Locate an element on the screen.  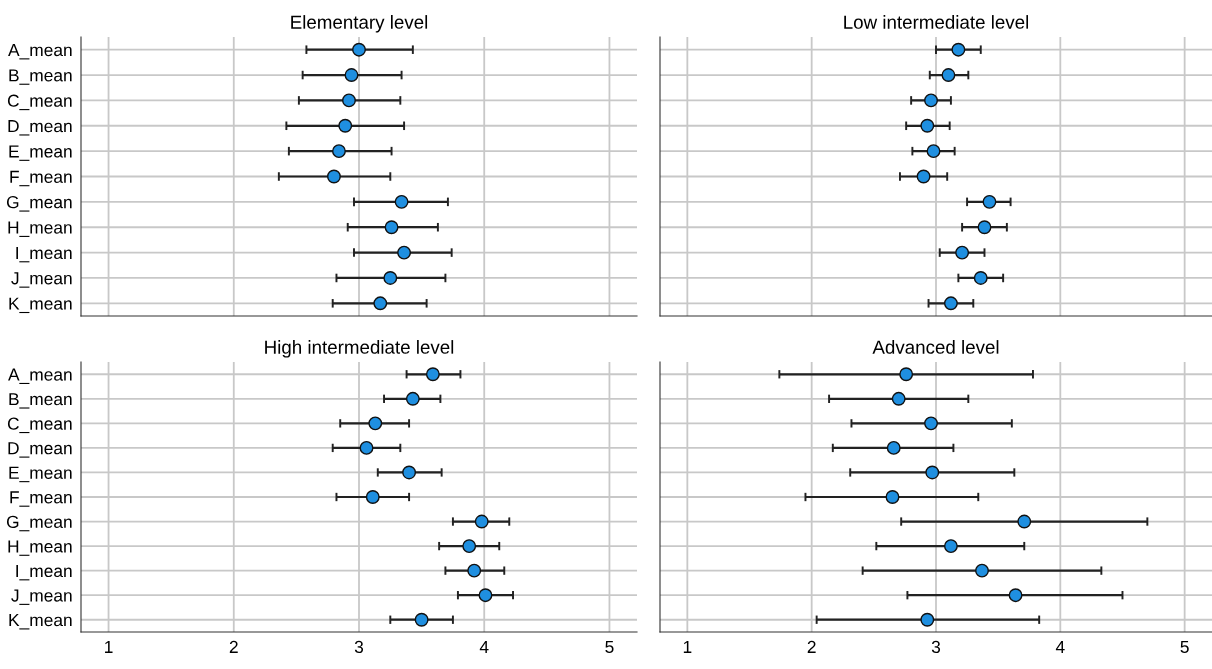
chart-title: Advanced level is located at coordinates (935, 347).